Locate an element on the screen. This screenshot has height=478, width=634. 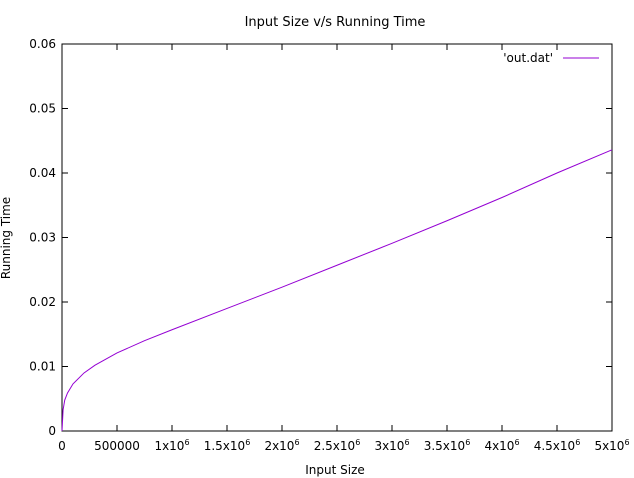
y-axis-label: Running Time is located at coordinates (6, 238).